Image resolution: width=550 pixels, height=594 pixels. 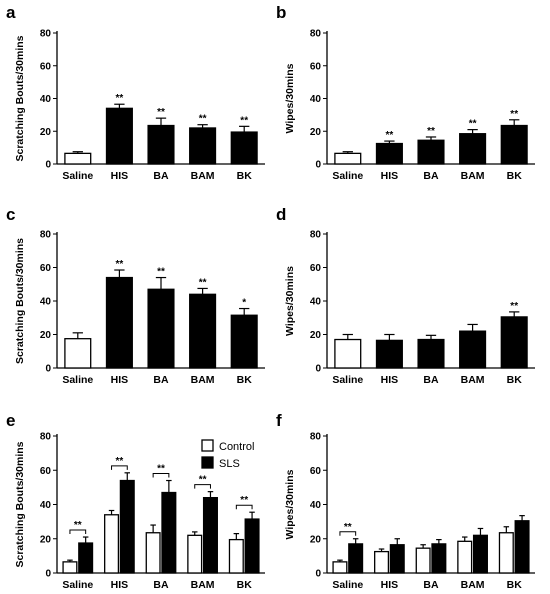 I want to click on panel-letter: b, so click(x=281, y=12).